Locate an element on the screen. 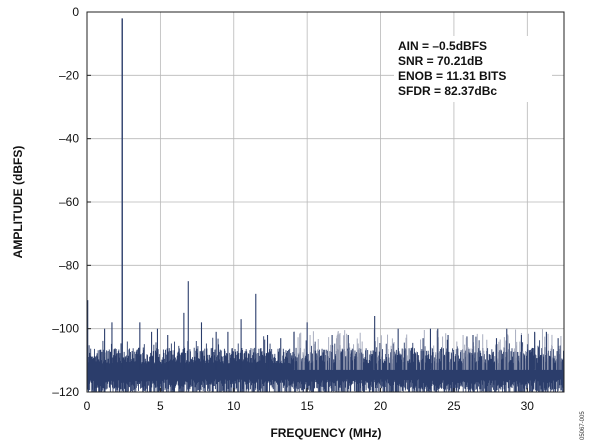 The image size is (589, 446). x-tick-label-3: 15 is located at coordinates (307, 406).